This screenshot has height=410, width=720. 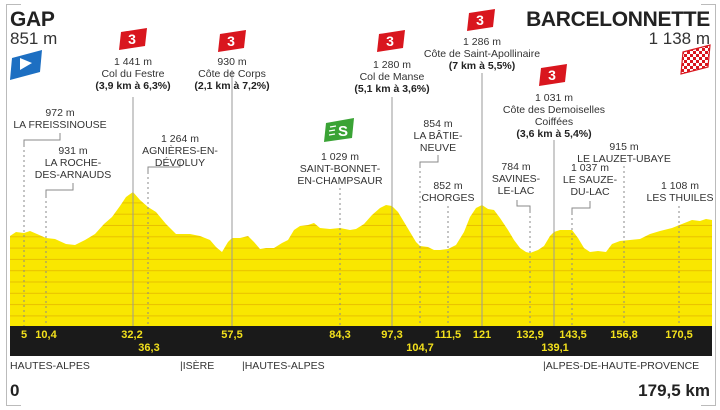 I want to click on place-label: 1 108 m LES THUILES, so click(x=680, y=192).